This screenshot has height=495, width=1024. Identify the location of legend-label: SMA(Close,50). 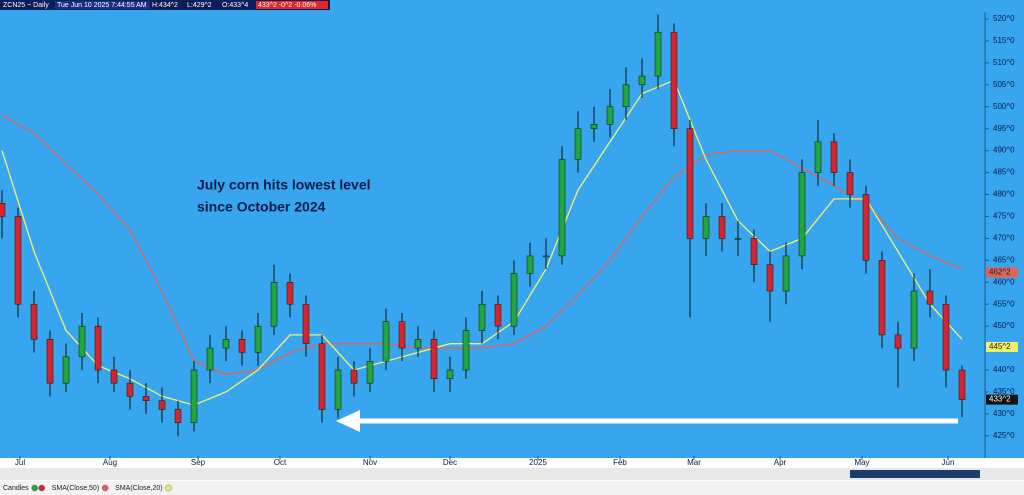
(75, 488).